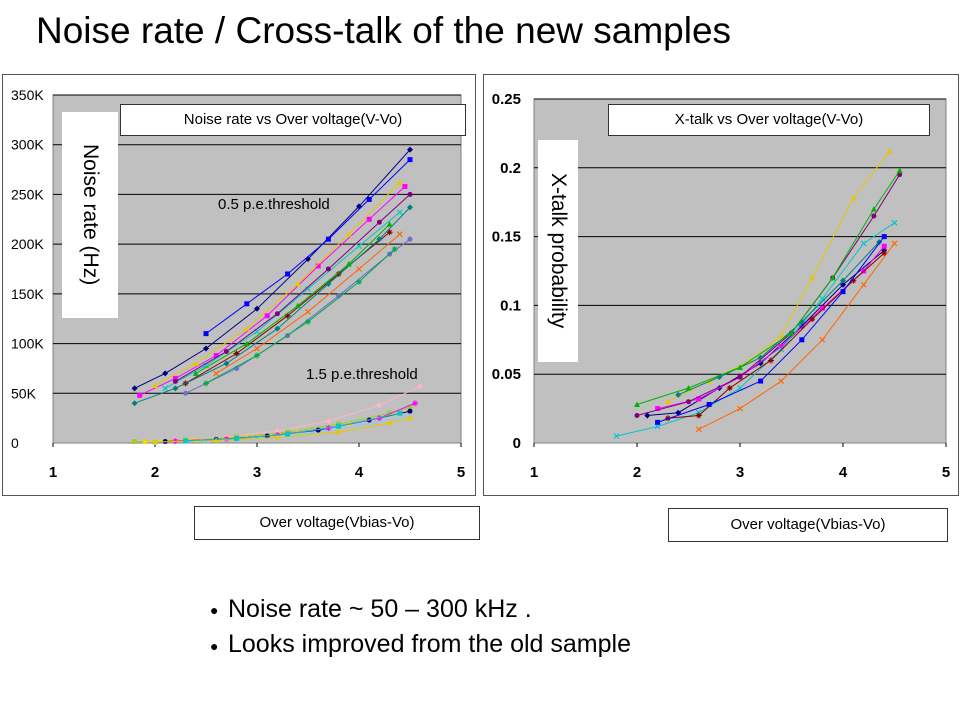  What do you see at coordinates (517, 443) in the screenshot?
I see `y-tick-label: 0` at bounding box center [517, 443].